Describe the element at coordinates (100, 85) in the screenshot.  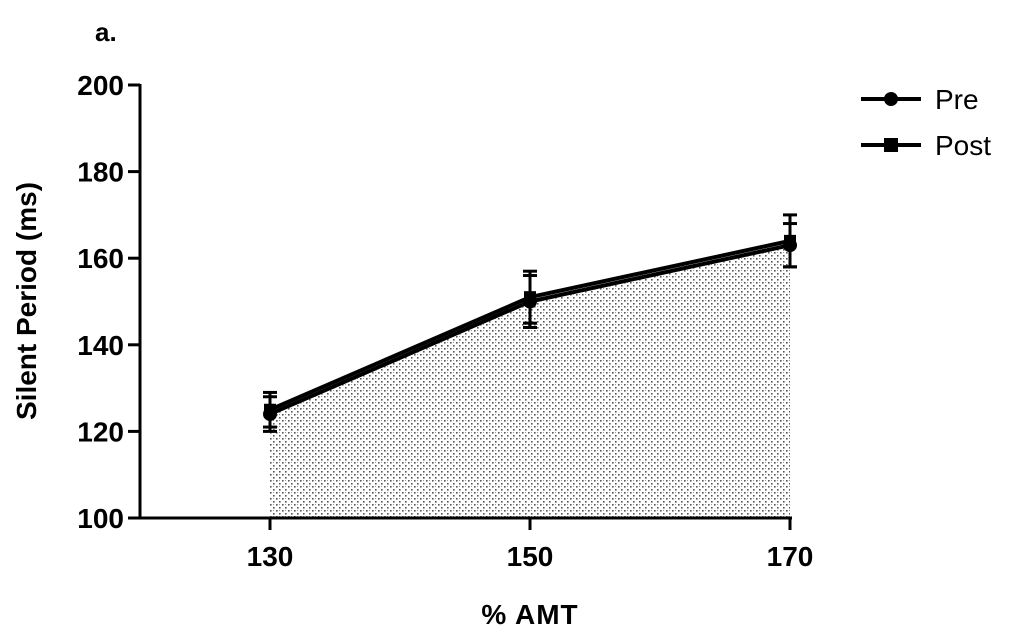
I see `y-tick-label: 200` at that location.